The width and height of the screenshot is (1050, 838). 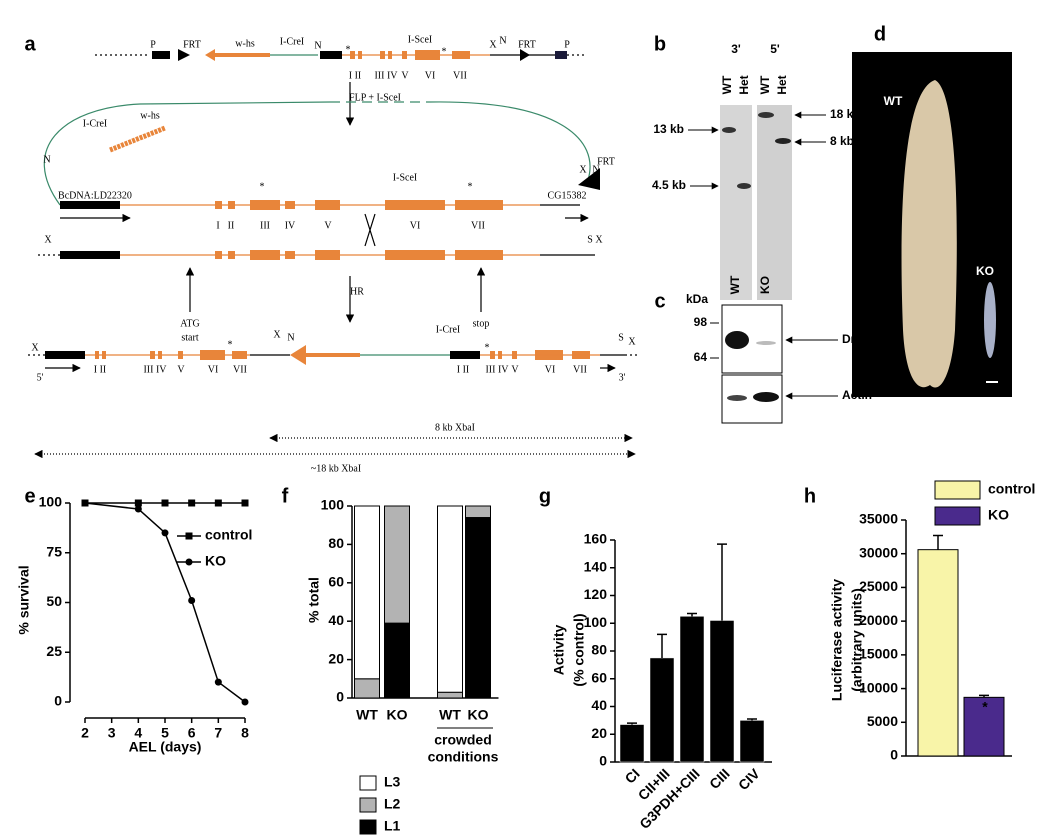 What do you see at coordinates (810, 496) in the screenshot?
I see `panel-letter: h` at bounding box center [810, 496].